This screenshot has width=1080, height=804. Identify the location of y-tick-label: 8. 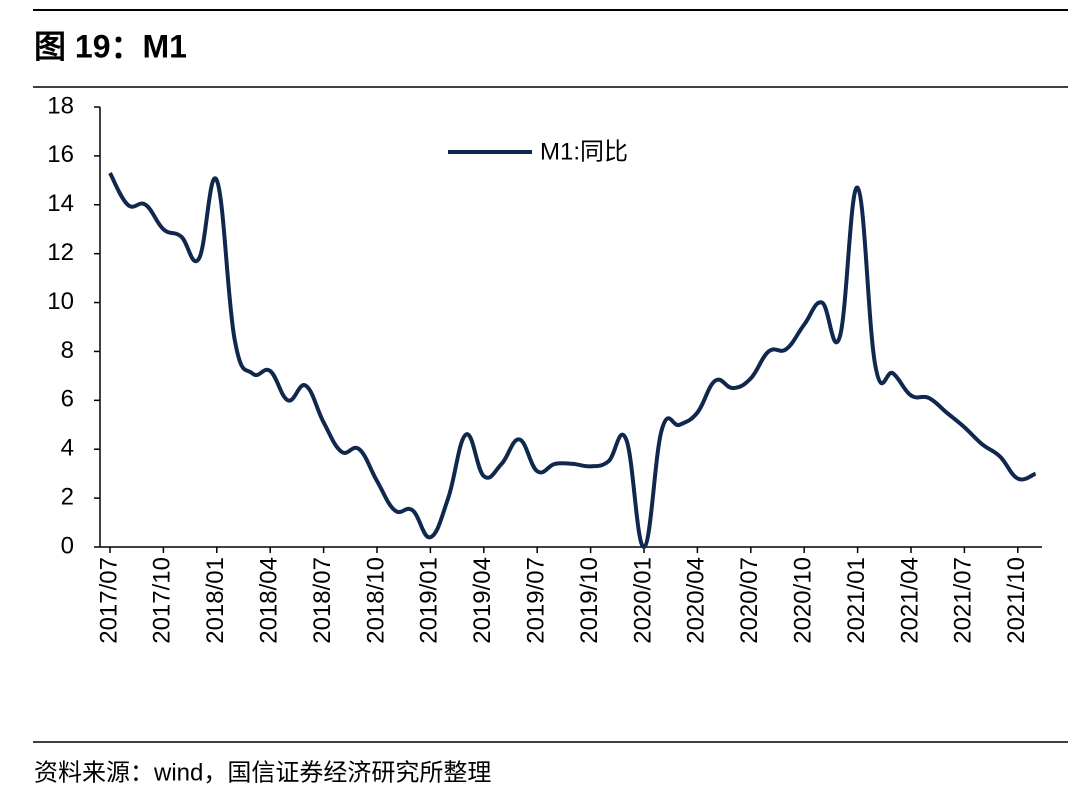
(67, 350).